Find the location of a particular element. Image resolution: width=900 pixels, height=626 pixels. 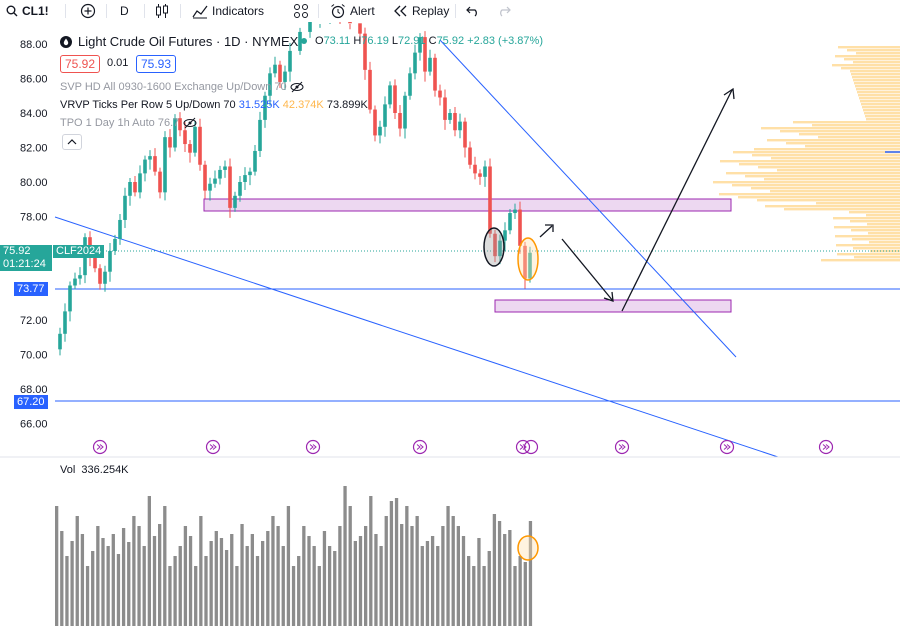

replay-button: Replay is located at coordinates (420, 11).